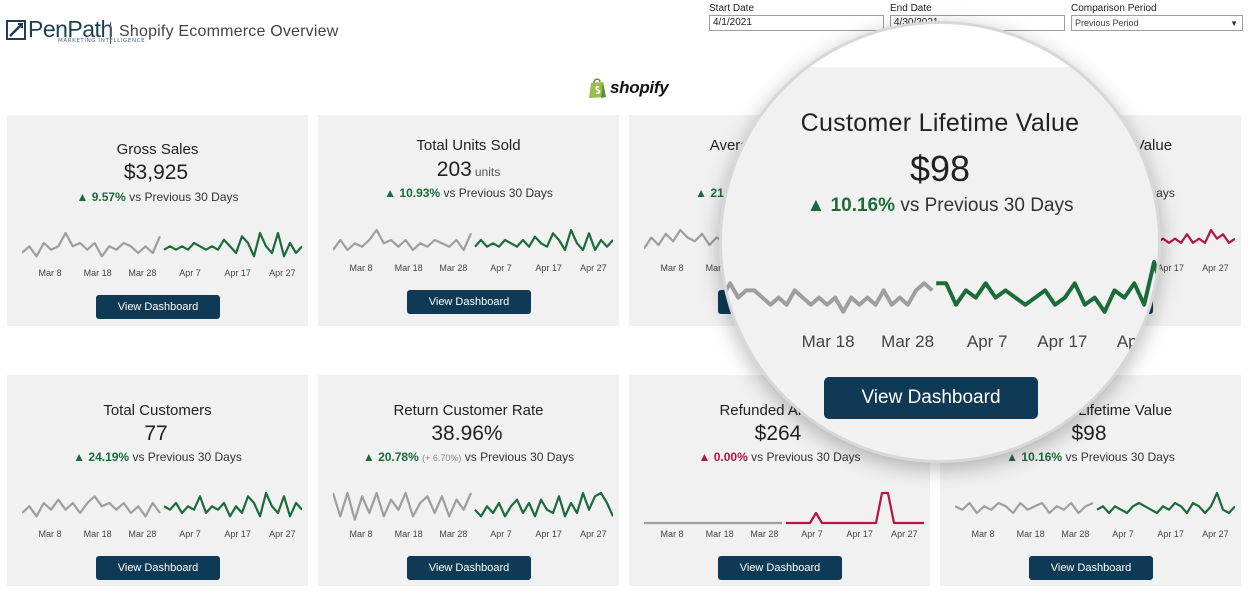 Image resolution: width=1250 pixels, height=598 pixels. Describe the element at coordinates (1107, 23) in the screenshot. I see `comparison-period-value: Previous Period` at that location.